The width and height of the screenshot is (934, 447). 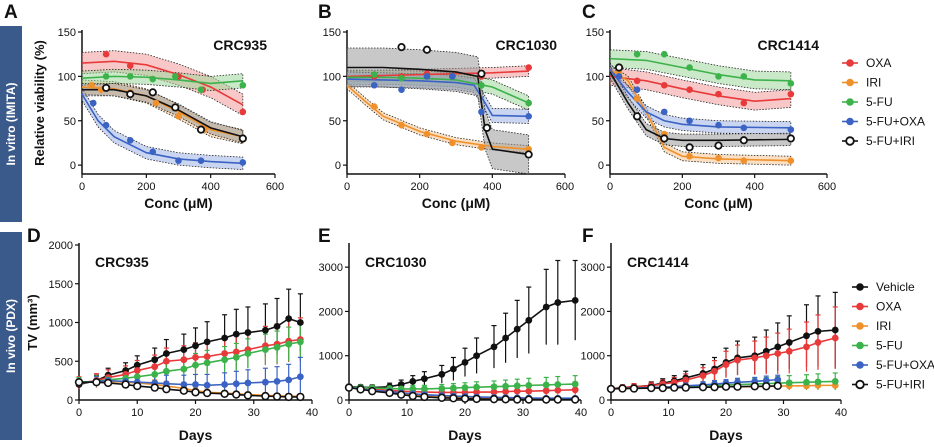 What do you see at coordinates (407, 413) in the screenshot?
I see `x-tick-label: 10` at bounding box center [407, 413].